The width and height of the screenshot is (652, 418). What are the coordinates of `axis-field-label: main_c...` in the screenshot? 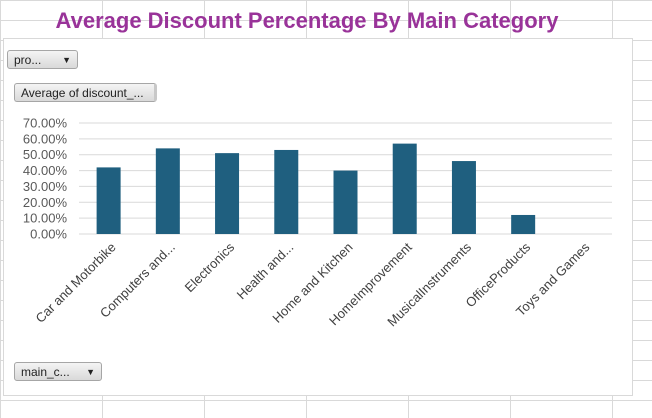 It's located at (45, 371).